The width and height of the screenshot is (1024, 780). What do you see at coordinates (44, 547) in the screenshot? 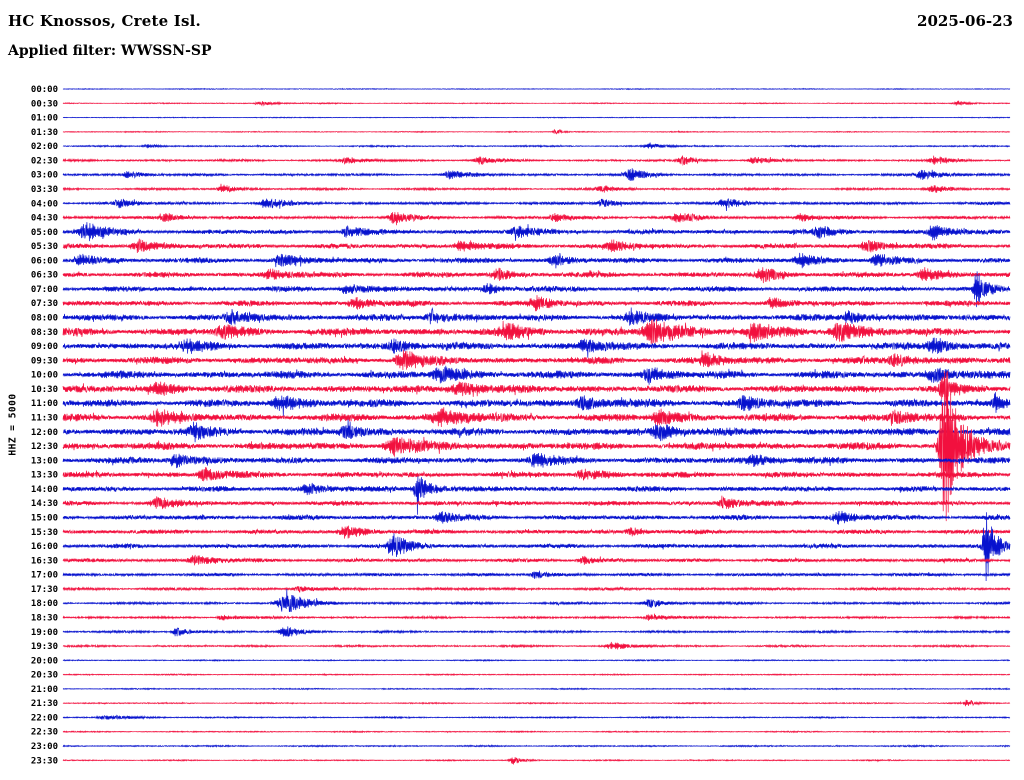
I see `time-label: 16:00` at bounding box center [44, 547].